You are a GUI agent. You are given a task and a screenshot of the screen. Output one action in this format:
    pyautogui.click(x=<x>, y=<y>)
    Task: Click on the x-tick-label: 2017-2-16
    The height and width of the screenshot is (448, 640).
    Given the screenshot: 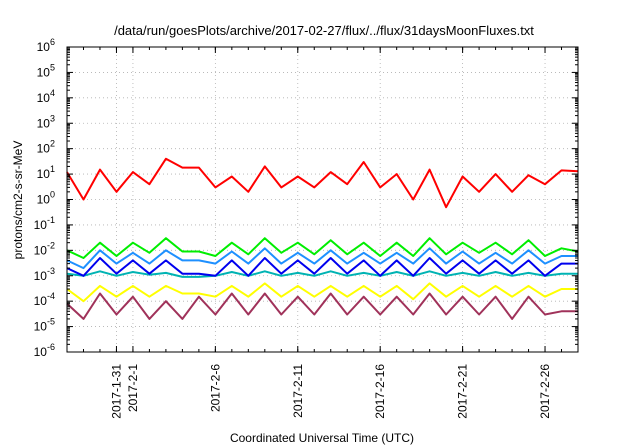 What is the action you would take?
    pyautogui.click(x=380, y=391)
    